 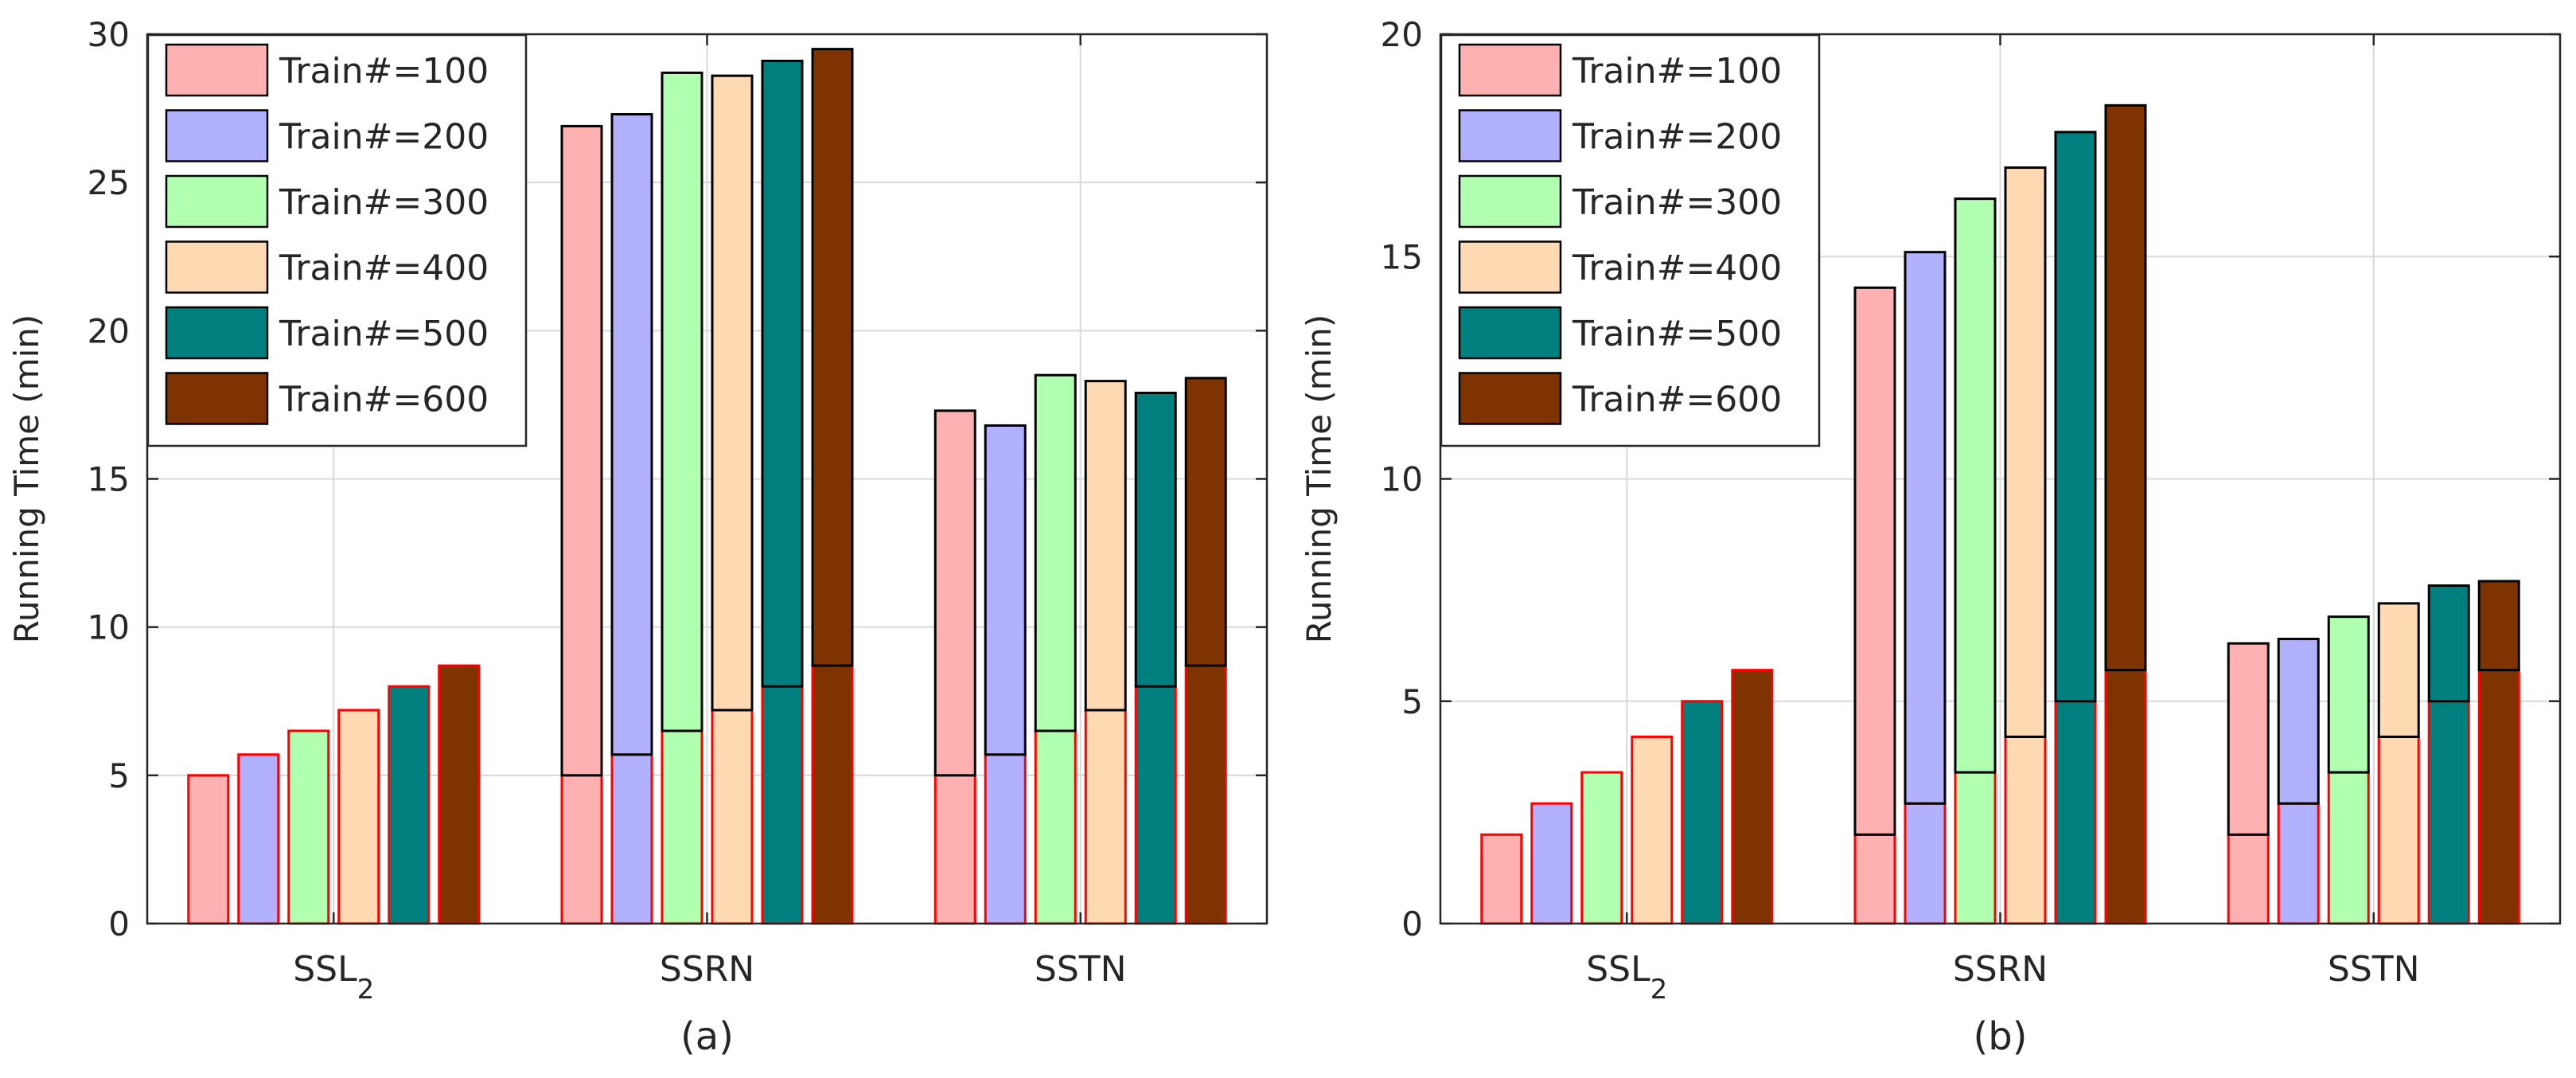 What do you see at coordinates (1677, 202) in the screenshot?
I see `legend-label: Train#=300` at bounding box center [1677, 202].